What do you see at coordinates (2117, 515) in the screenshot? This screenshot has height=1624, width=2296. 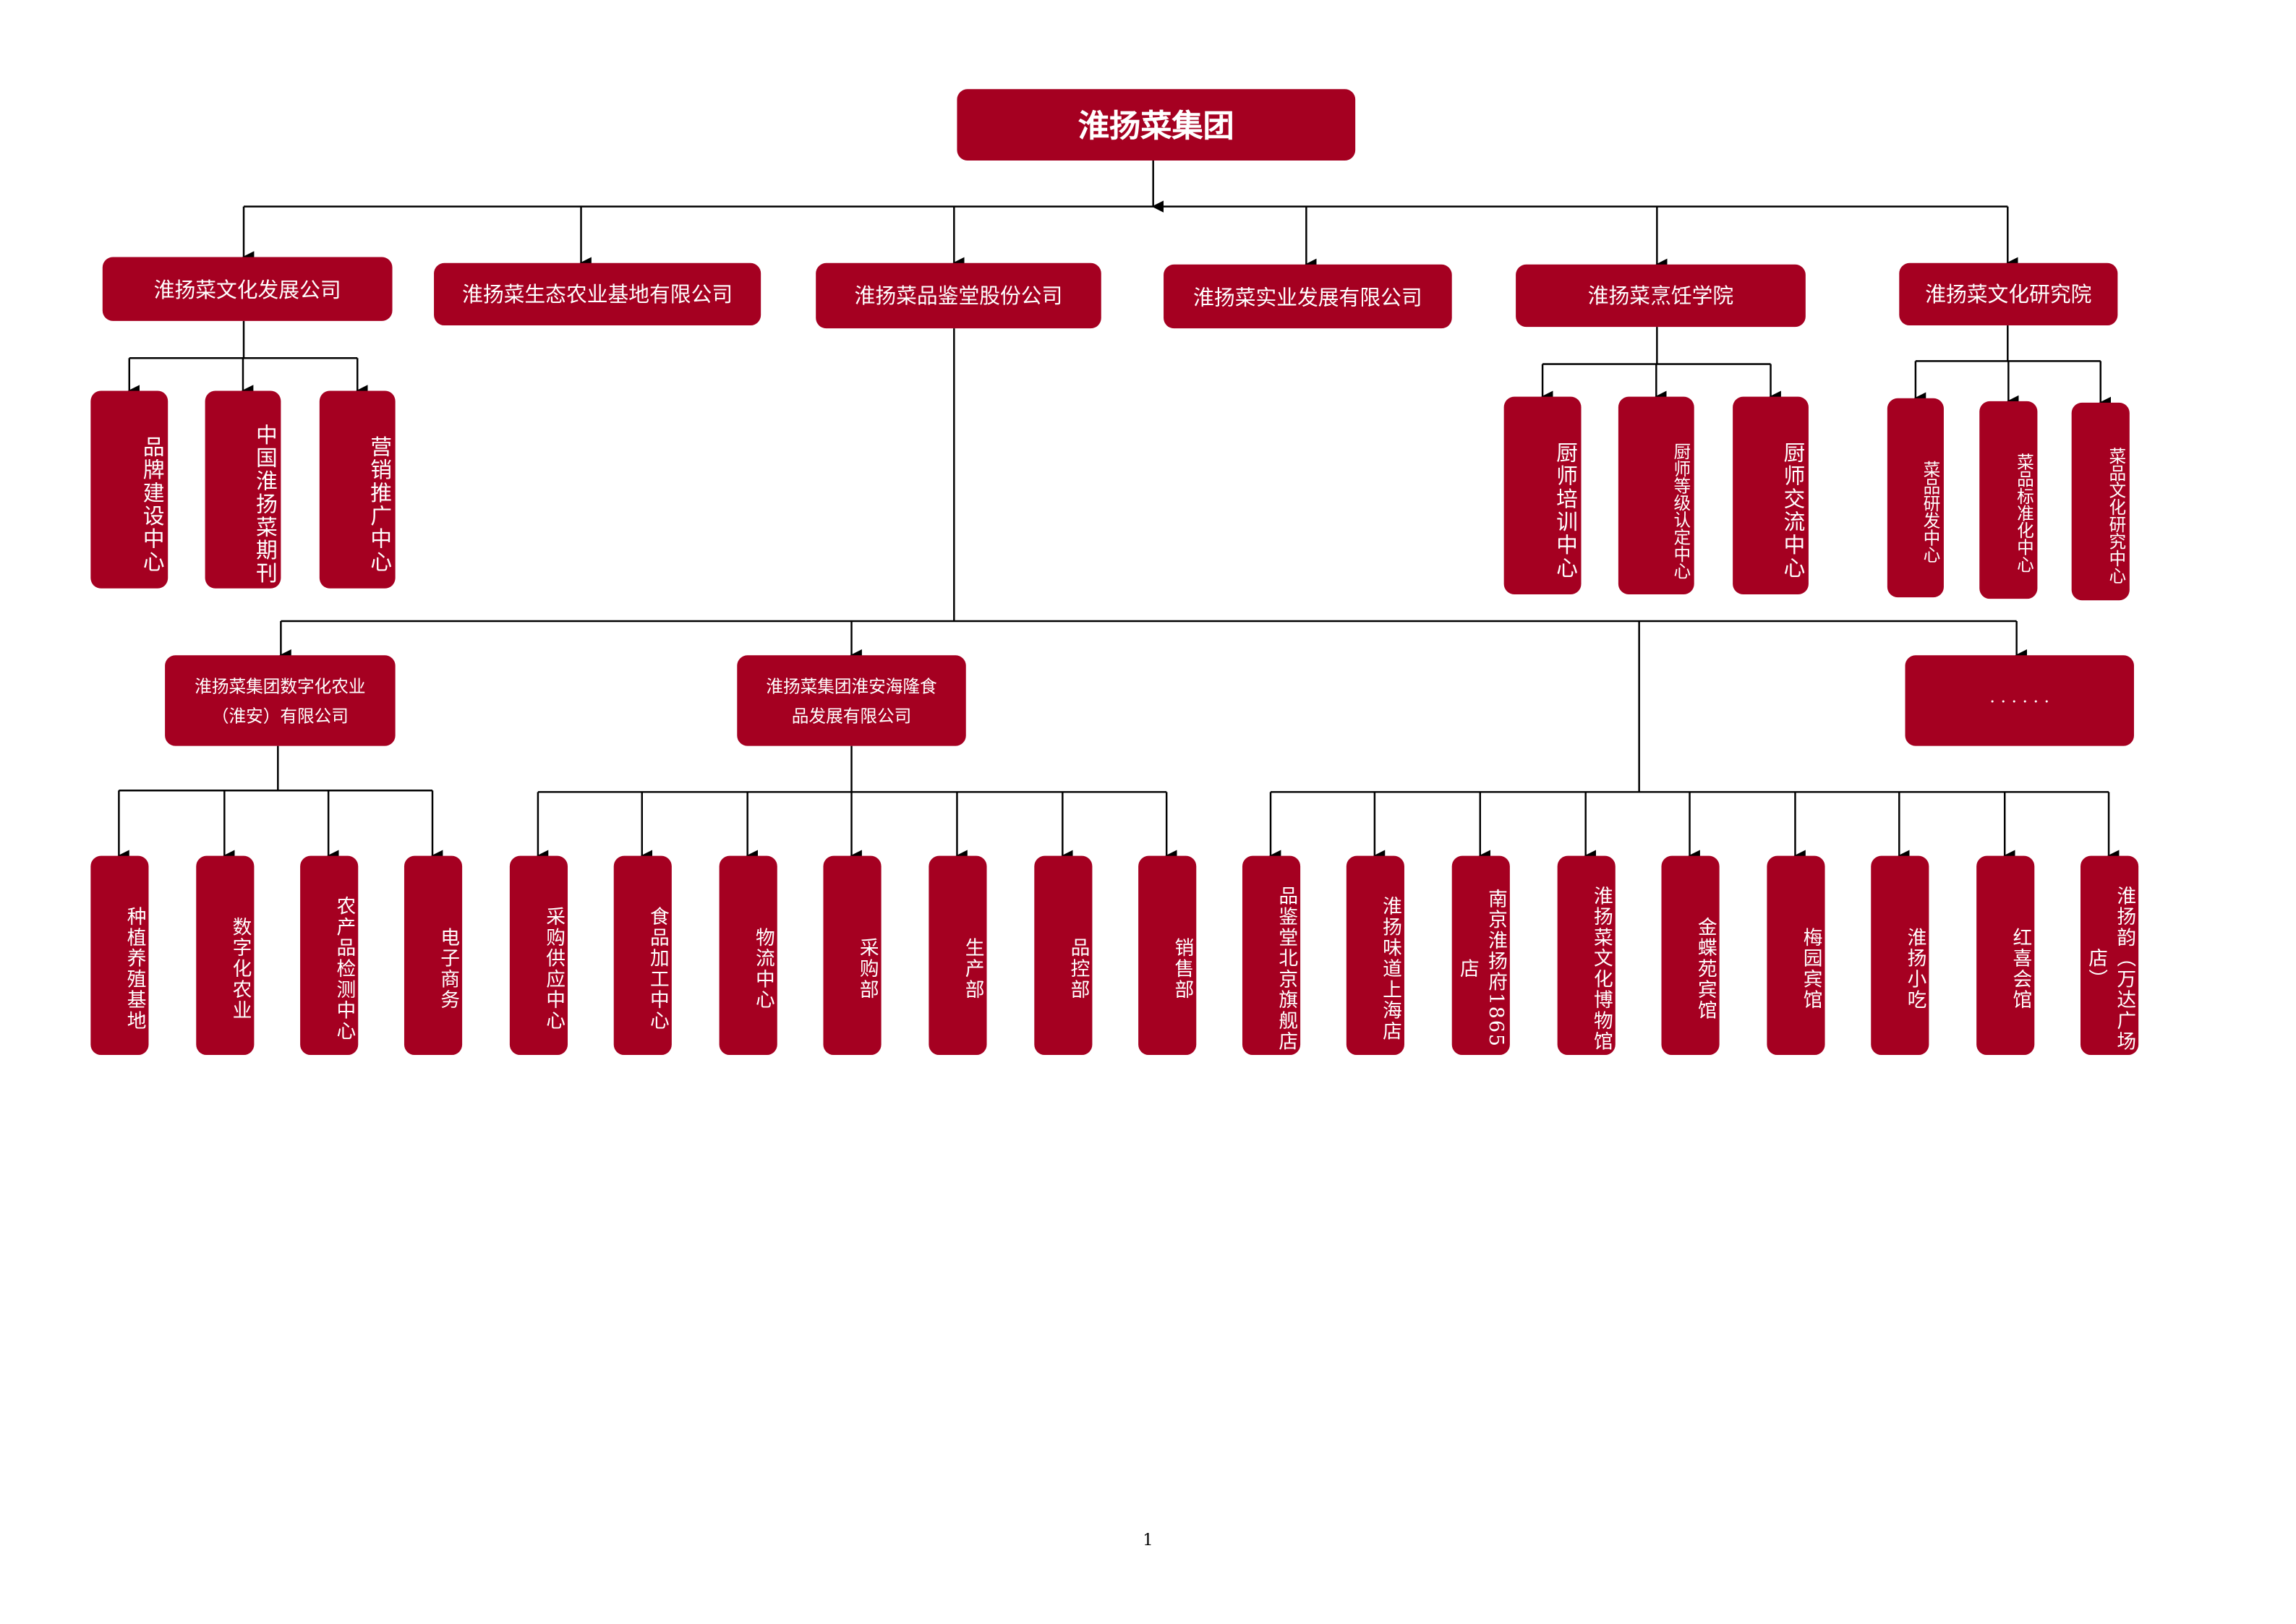 I see `department-node-label: 菜品文化研究中心` at bounding box center [2117, 515].